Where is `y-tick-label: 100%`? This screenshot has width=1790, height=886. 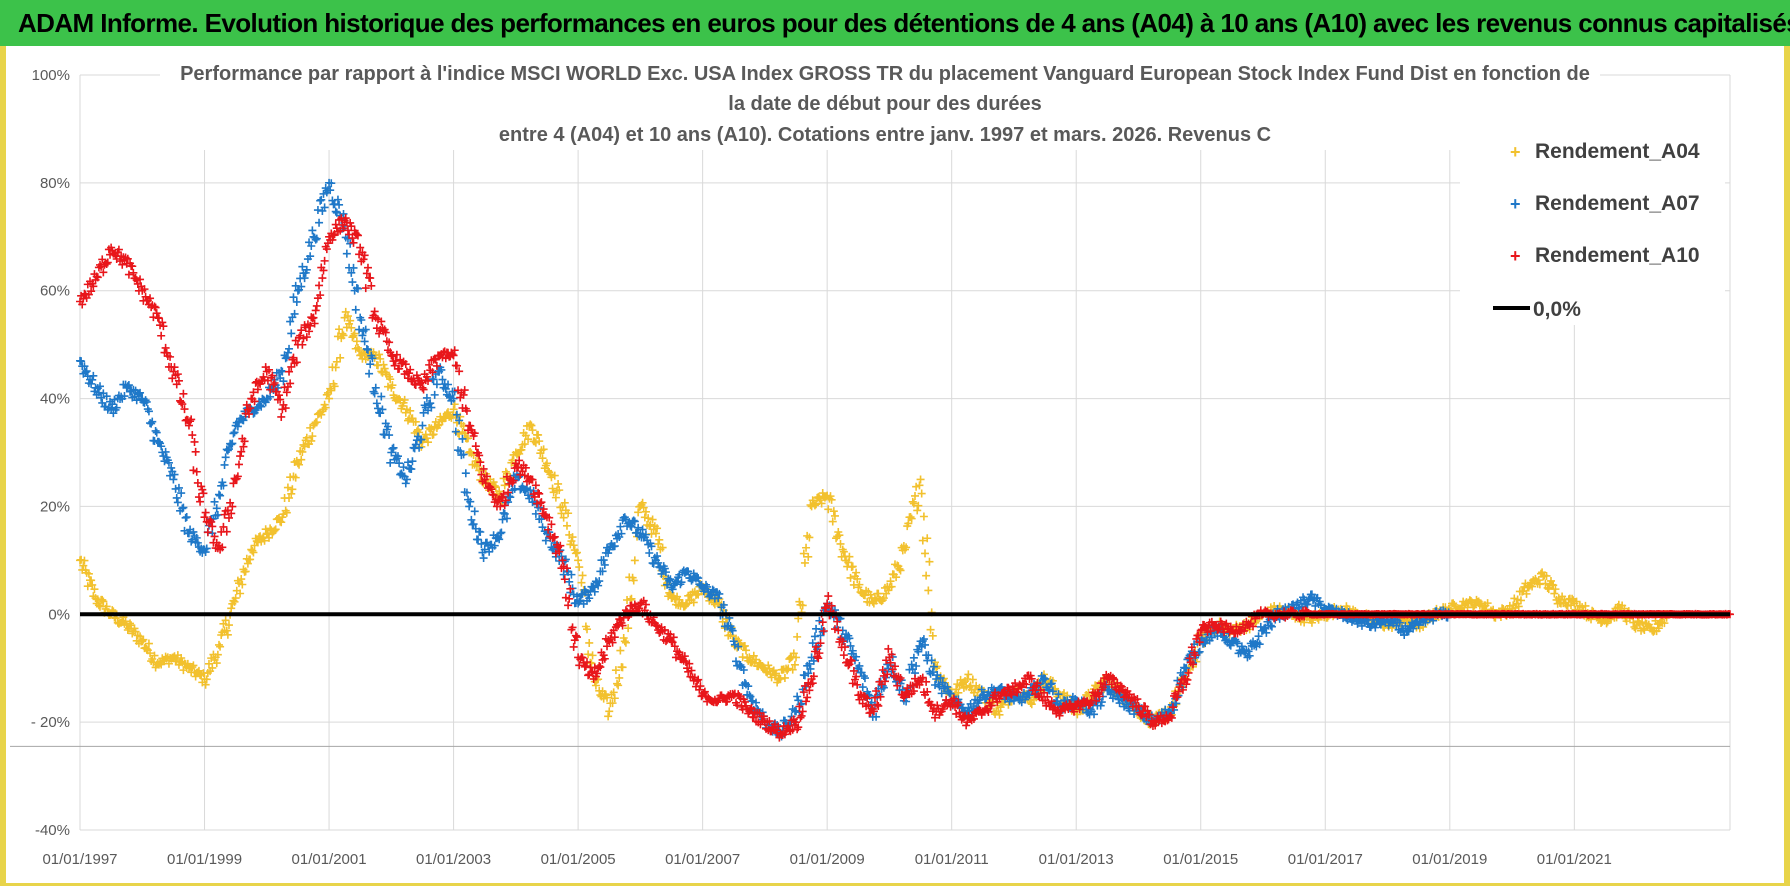
y-tick-label: 100% is located at coordinates (51, 75).